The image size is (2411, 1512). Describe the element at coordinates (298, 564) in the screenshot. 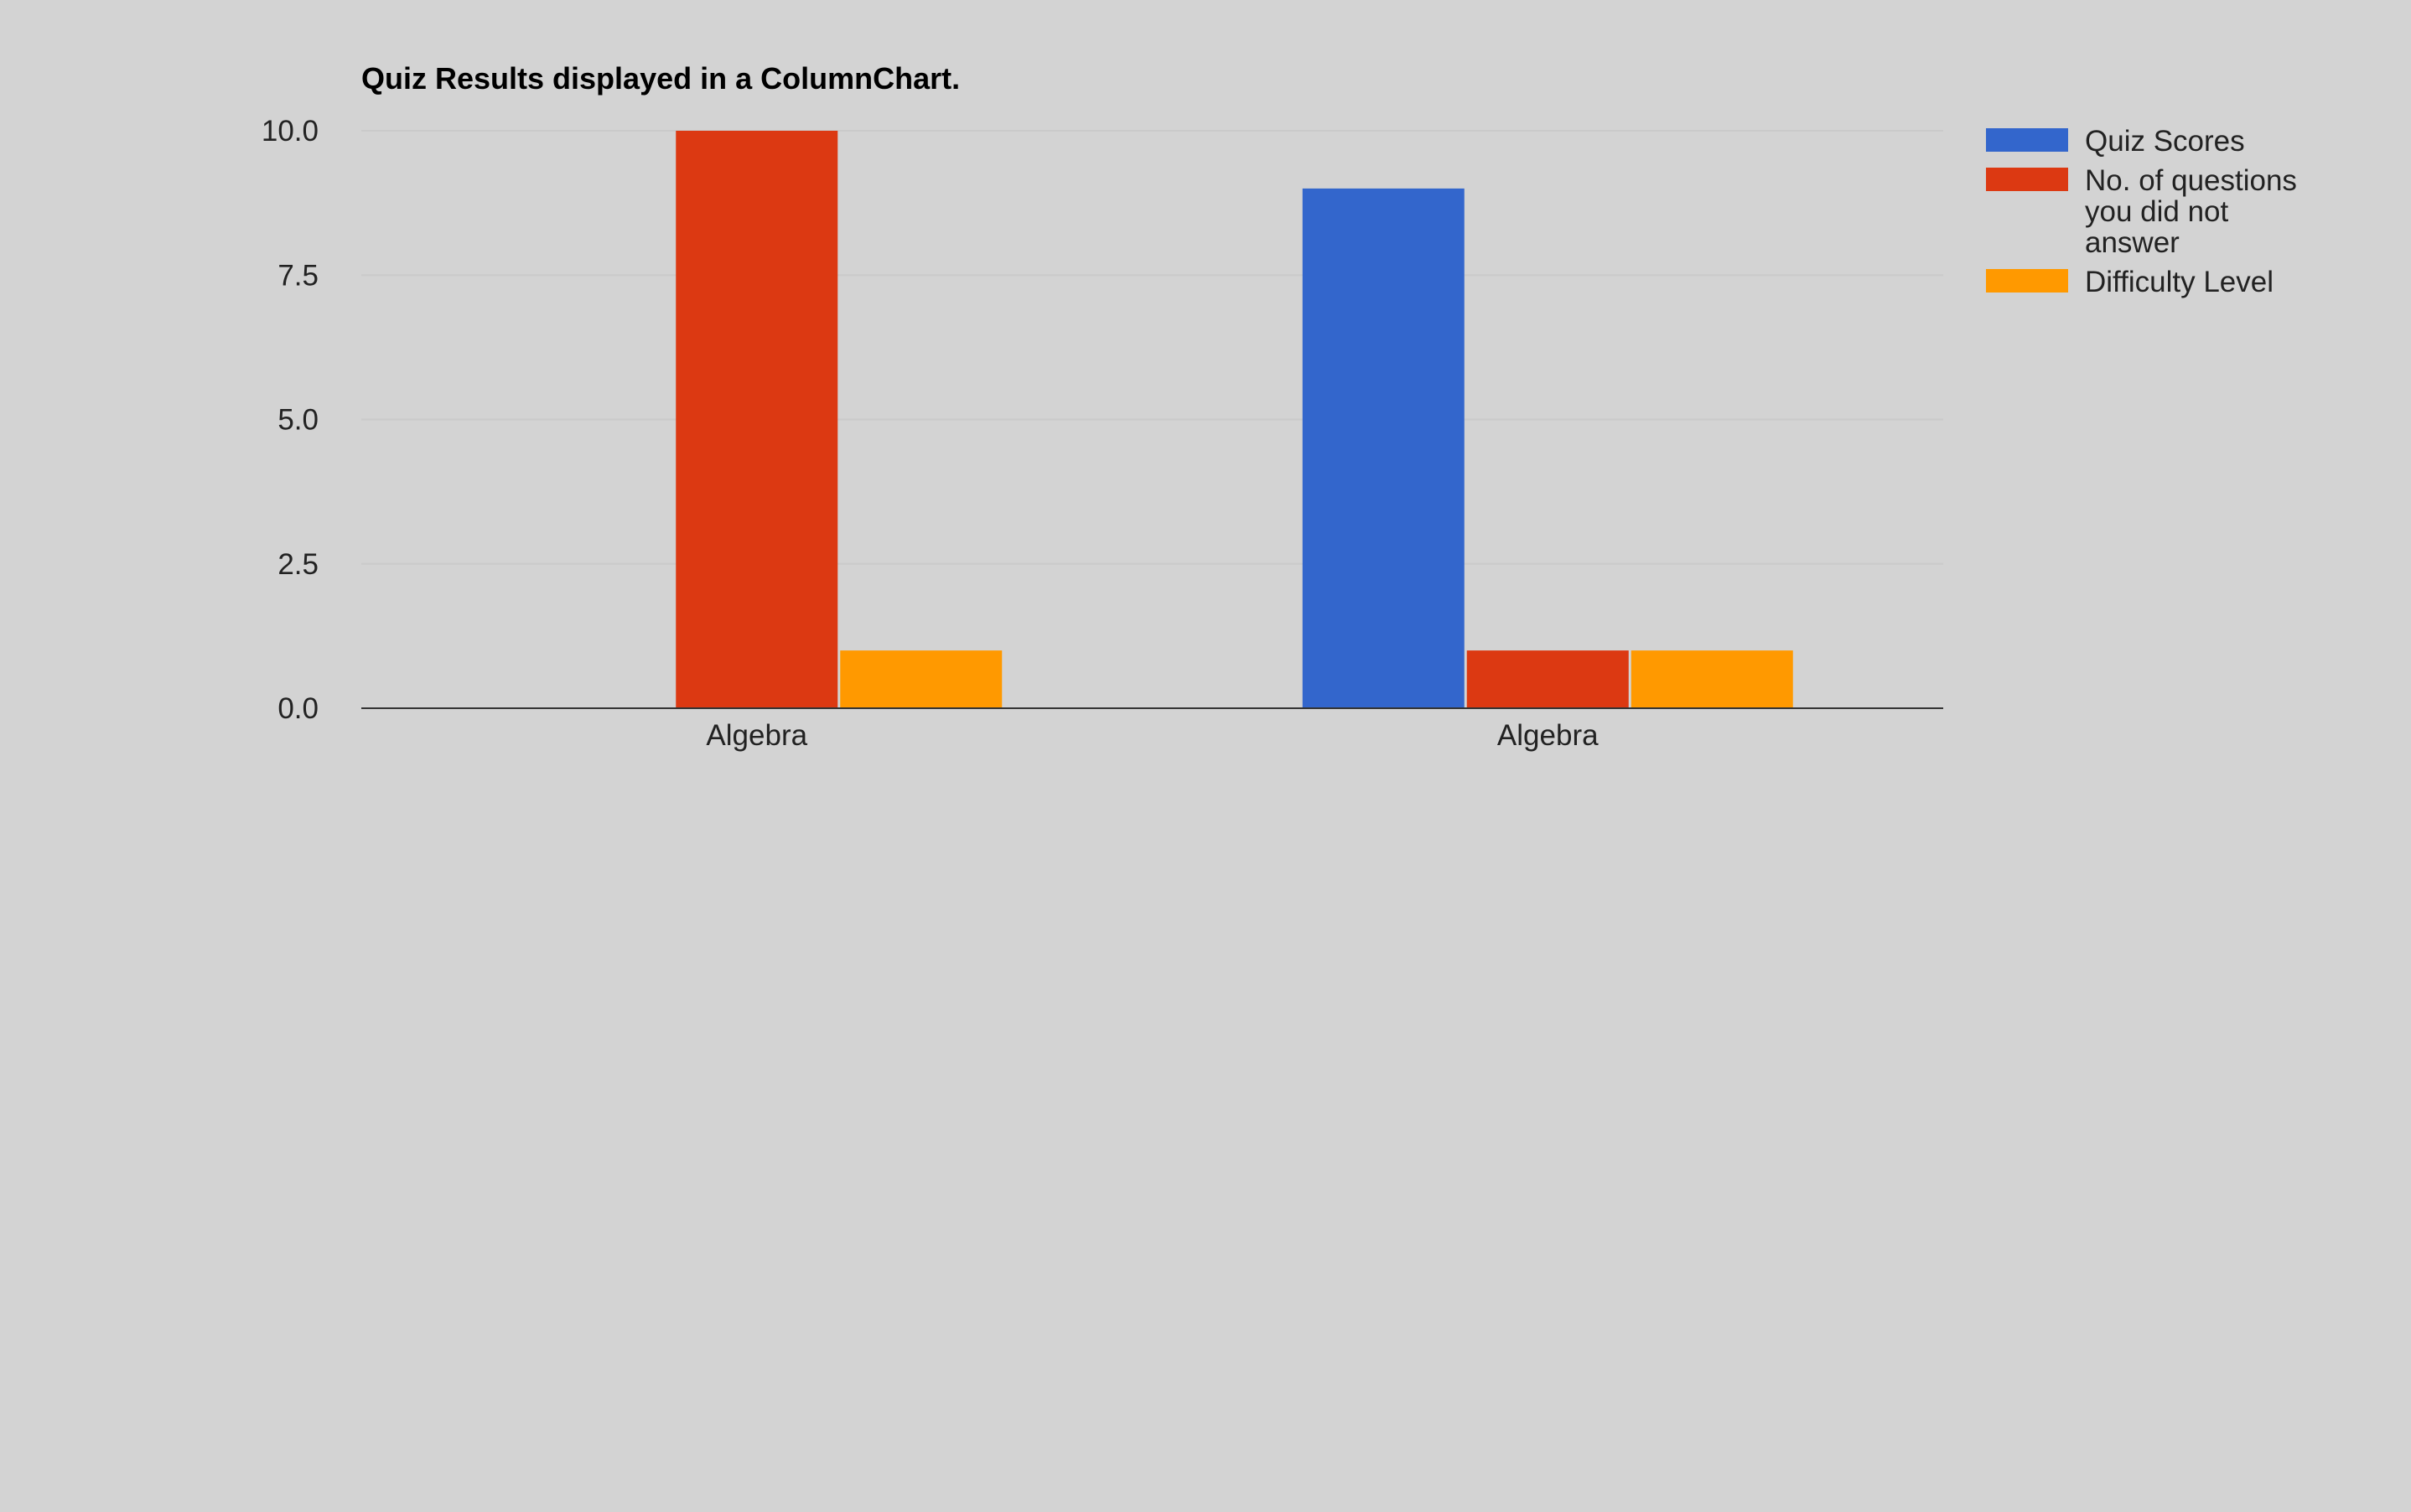

I see `y-tick-label: 2.5` at that location.